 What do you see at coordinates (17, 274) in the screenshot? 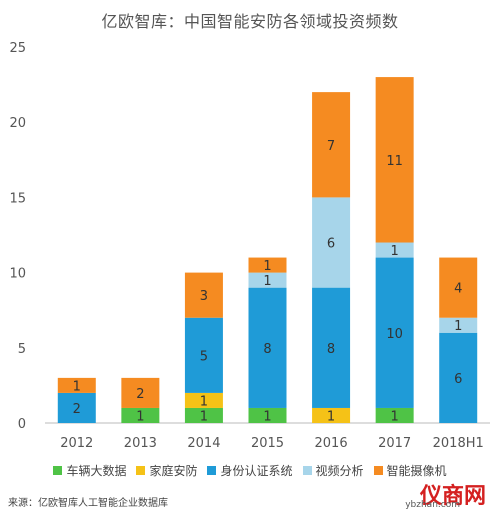
I see `y-tick-label: 10` at bounding box center [17, 274].